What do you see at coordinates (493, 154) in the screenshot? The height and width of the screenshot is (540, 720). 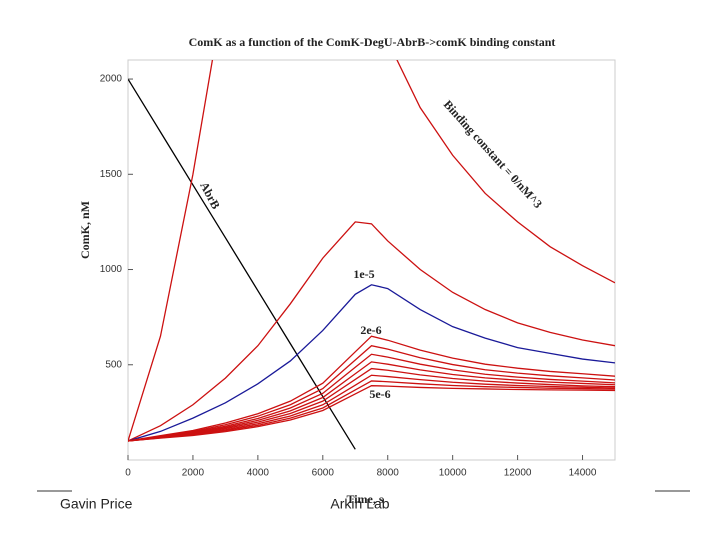 I see `annotation: Binding constant = 0/nM^3` at bounding box center [493, 154].